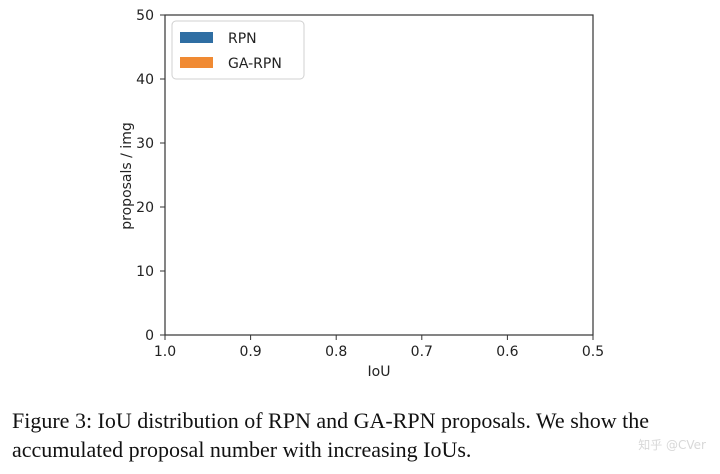 This screenshot has width=720, height=474. Describe the element at coordinates (145, 80) in the screenshot. I see `y-tick-label: 40` at that location.